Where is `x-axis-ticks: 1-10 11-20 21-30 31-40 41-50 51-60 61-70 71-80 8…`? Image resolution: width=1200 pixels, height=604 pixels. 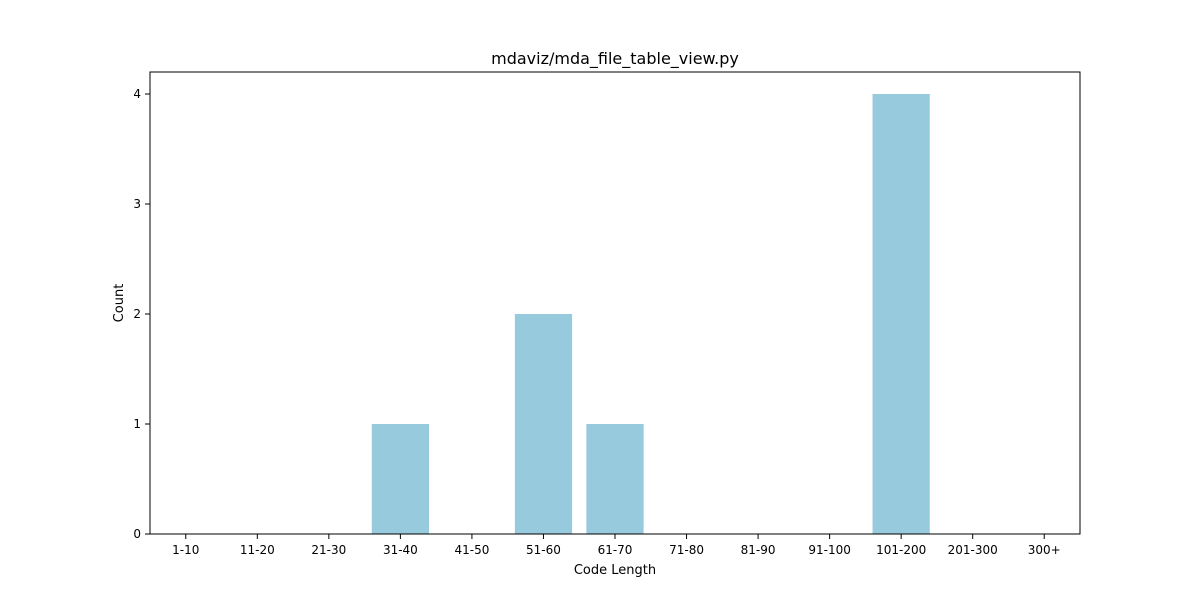 x-axis-ticks: 1-10 11-20 21-30 31-40 41-50 51-60 61-70 71-80 8… is located at coordinates (616, 545).